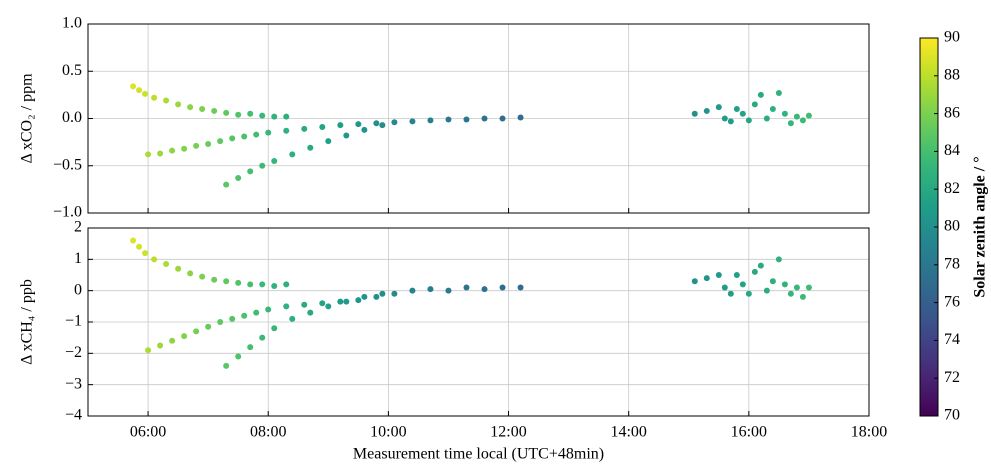 The width and height of the screenshot is (991, 466). I want to click on colorbar-tick-label: 76, so click(952, 301).